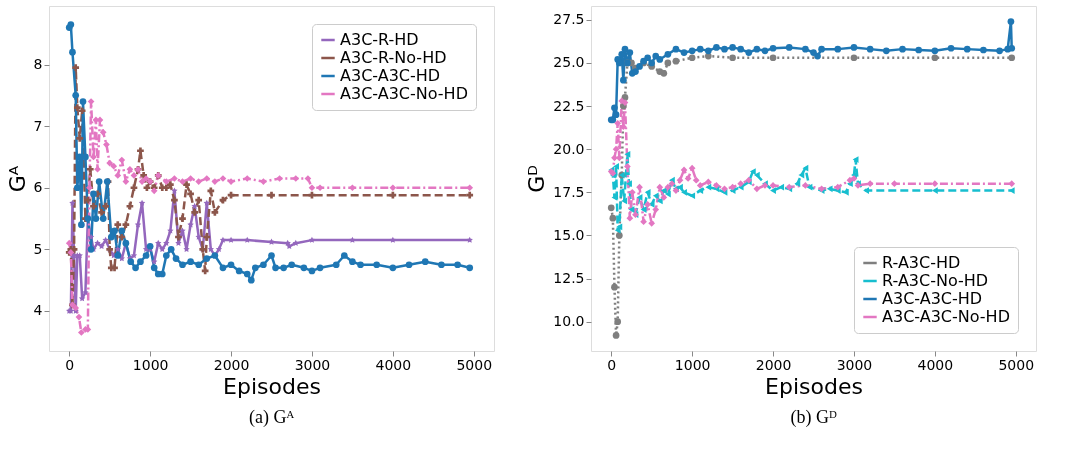 Image resolution: width=1071 pixels, height=456 pixels. I want to click on text: (a) Gᴬ, so click(271, 417).